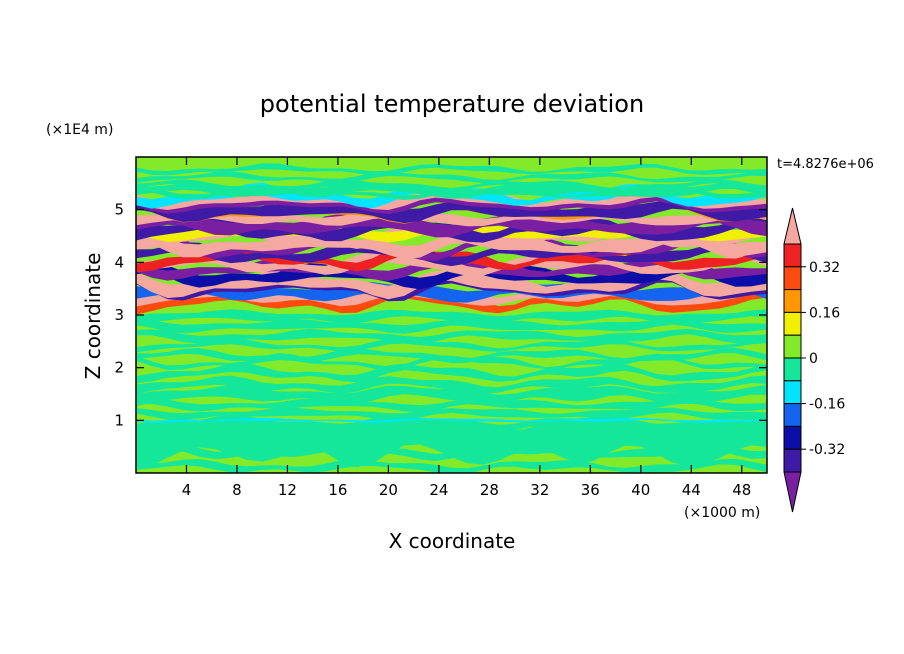  Describe the element at coordinates (827, 405) in the screenshot. I see `colorbar-tick-label: -0.16` at that location.